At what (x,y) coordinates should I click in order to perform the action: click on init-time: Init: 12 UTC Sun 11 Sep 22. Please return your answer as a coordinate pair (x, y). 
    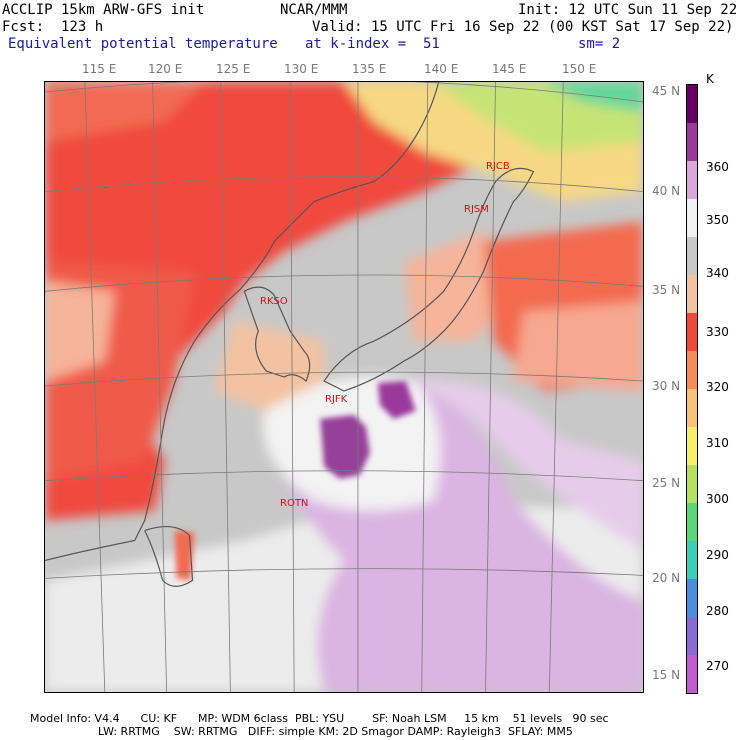
    Looking at the image, I should click on (628, 10).